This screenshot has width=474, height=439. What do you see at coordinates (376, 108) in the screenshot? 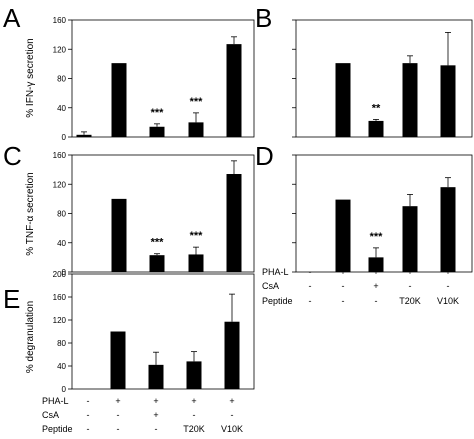
I see `significance-marker: **` at bounding box center [376, 108].